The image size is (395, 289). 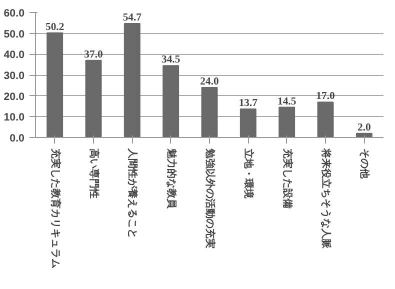 What do you see at coordinates (209, 82) in the screenshot?
I see `data-label: 24.0` at bounding box center [209, 82].